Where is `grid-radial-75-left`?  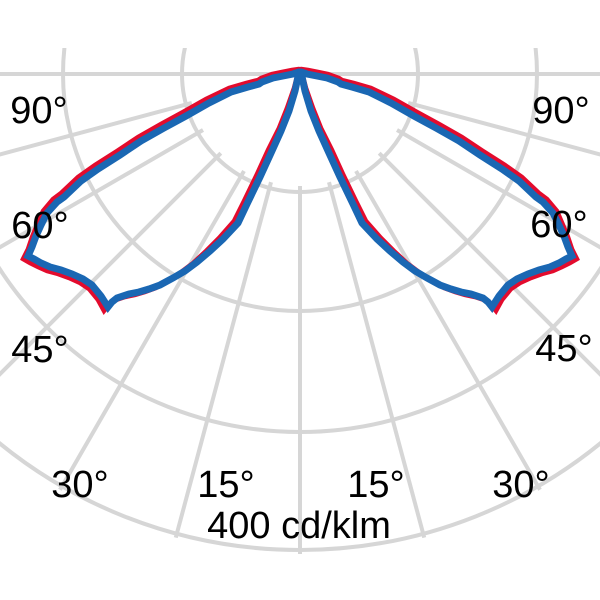
grid-radial-75-left is located at coordinates (96, 129).